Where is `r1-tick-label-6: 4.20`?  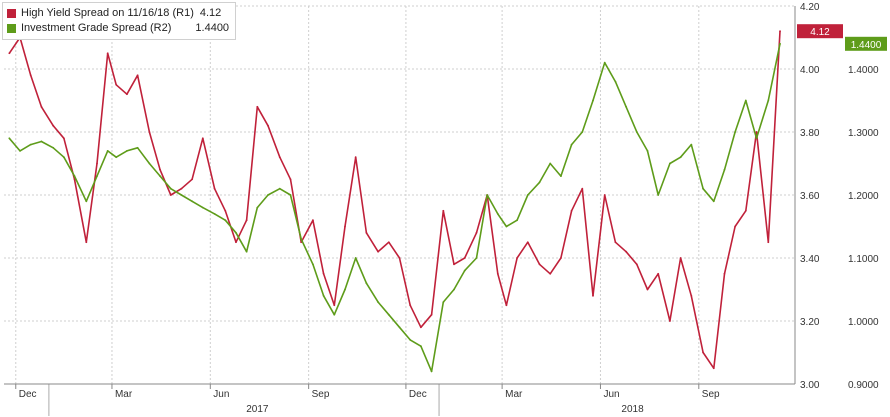 r1-tick-label-6: 4.20 is located at coordinates (810, 7).